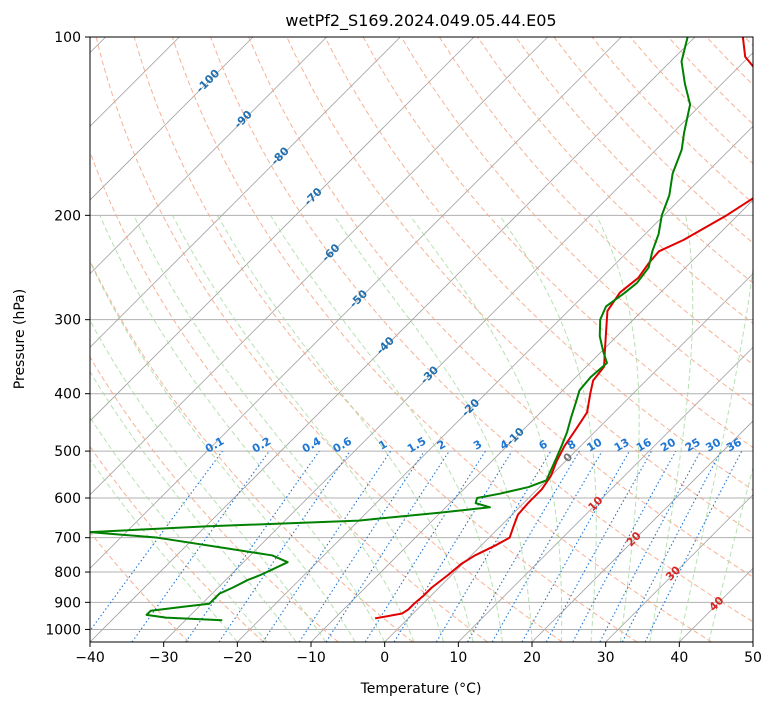 Image resolution: width=775 pixels, height=712 pixels. What do you see at coordinates (164, 658) in the screenshot?
I see `x-tick-label: −30` at bounding box center [164, 658].